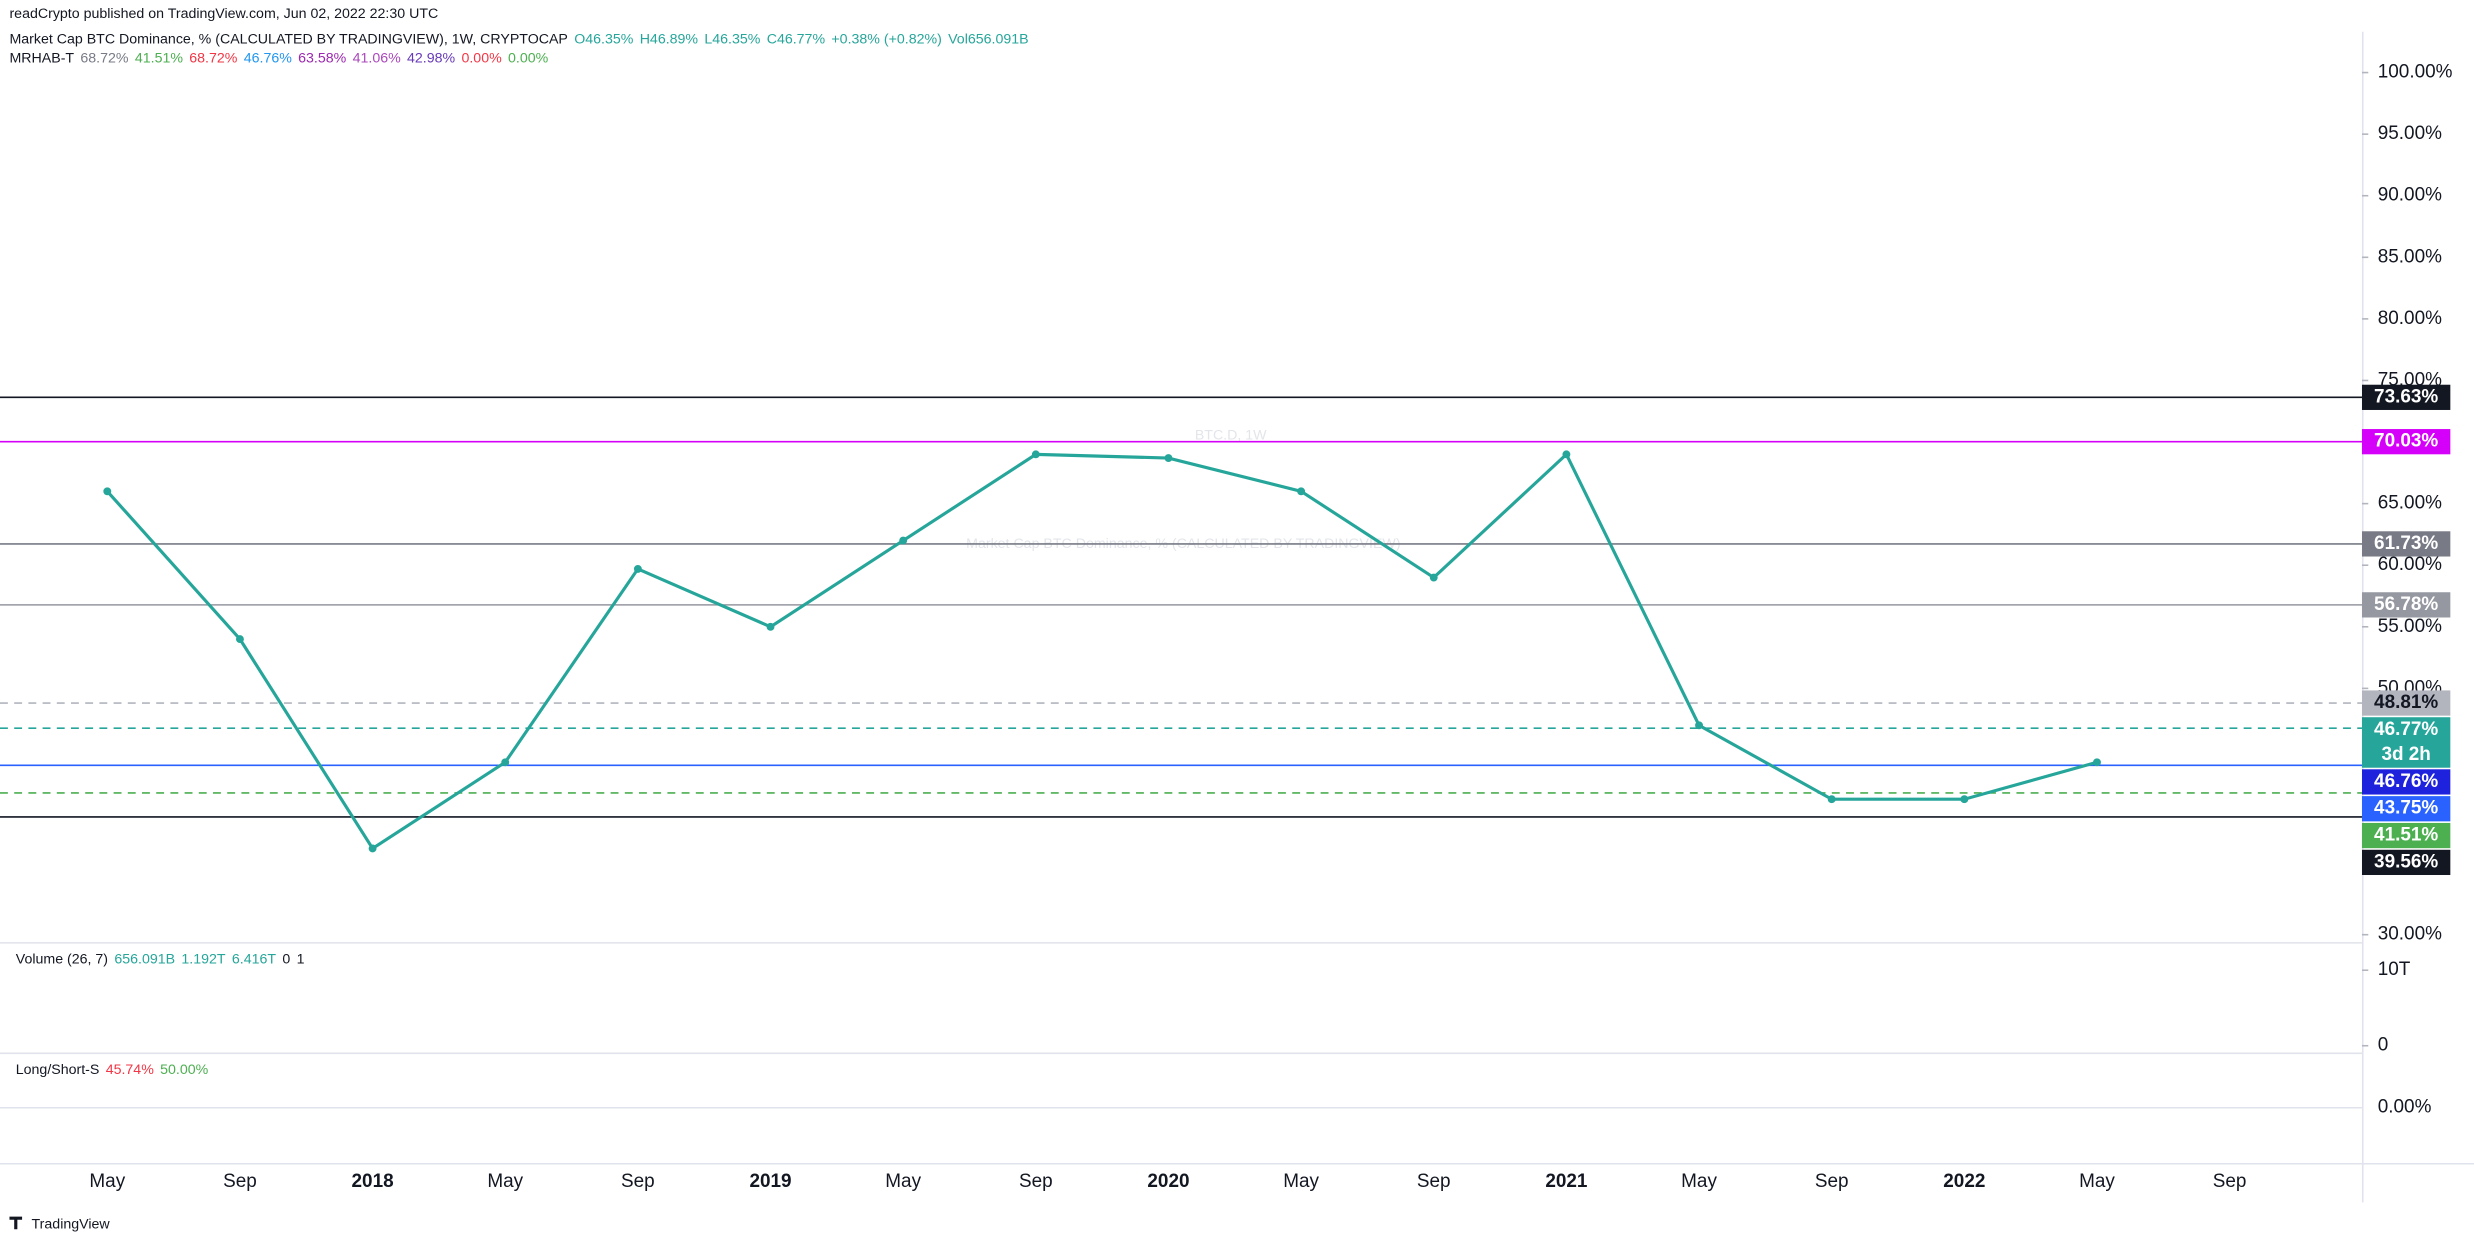 The image size is (2474, 1242). Describe the element at coordinates (2406, 729) in the screenshot. I see `price-tag-label: 46.77%` at that location.